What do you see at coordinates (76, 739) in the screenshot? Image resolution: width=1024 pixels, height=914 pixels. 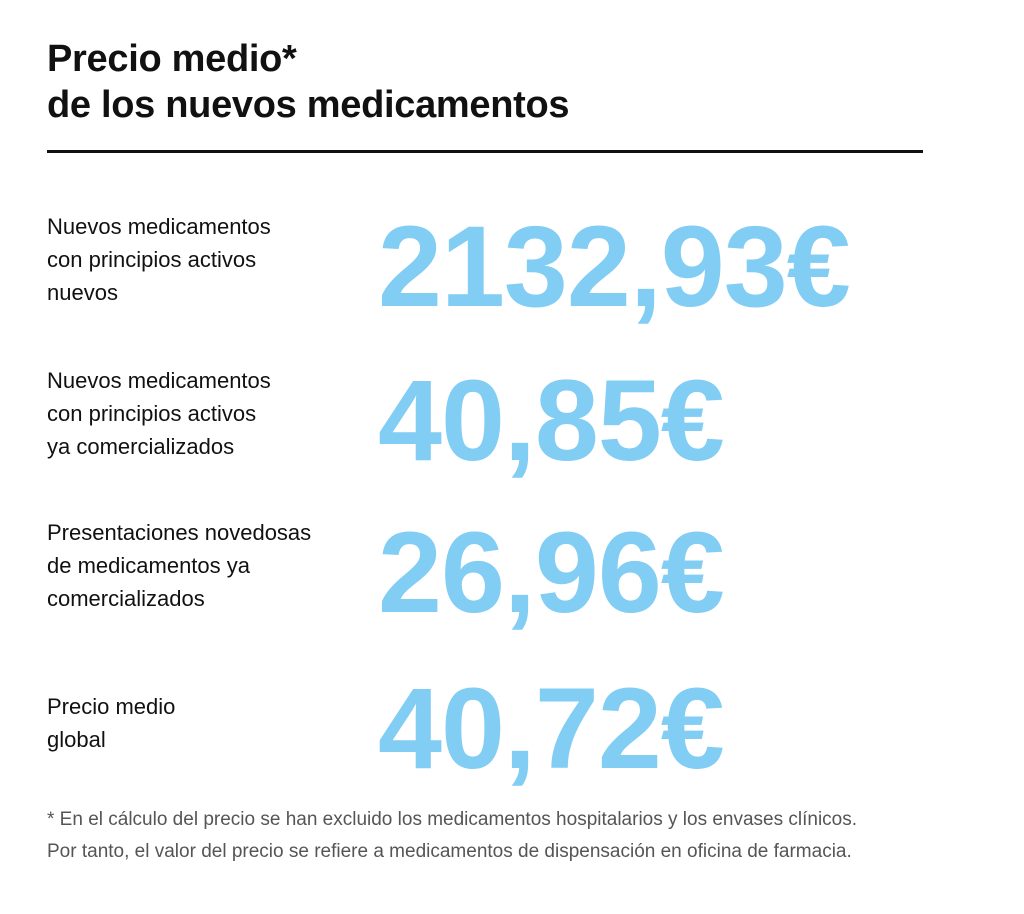 I see `label-line: global` at bounding box center [76, 739].